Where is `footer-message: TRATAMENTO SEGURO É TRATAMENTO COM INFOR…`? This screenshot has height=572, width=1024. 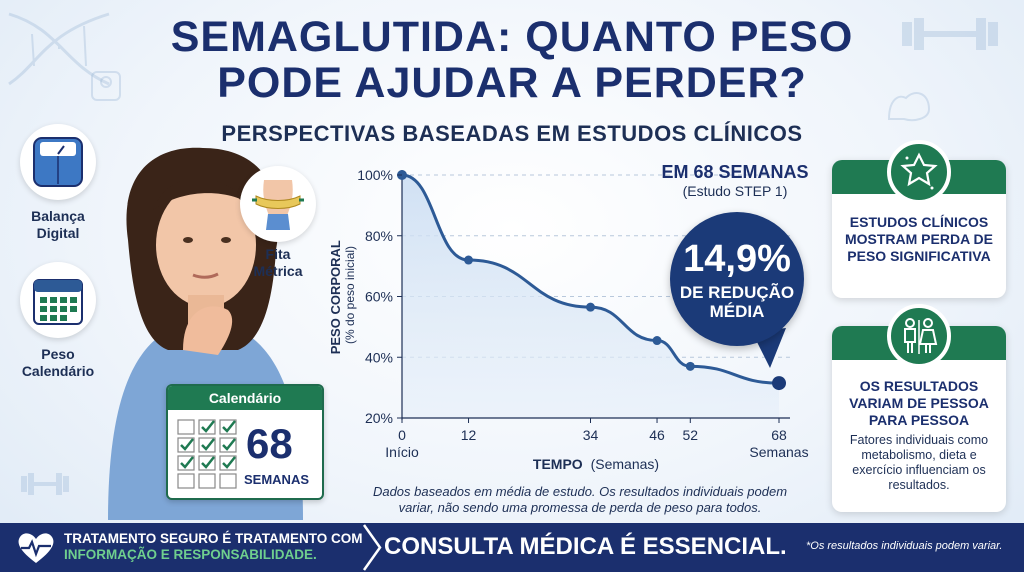 footer-message: TRATAMENTO SEGURO É TRATAMENTO COM INFOR… is located at coordinates (213, 547).